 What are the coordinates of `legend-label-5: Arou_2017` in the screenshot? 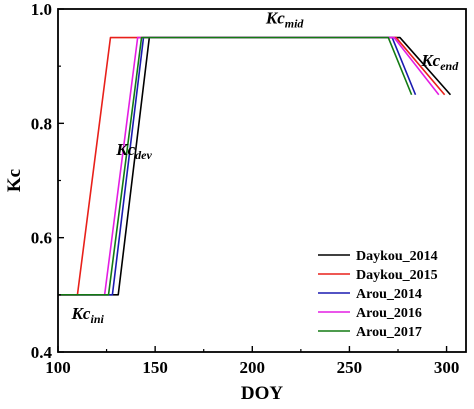 It's located at (389, 332).